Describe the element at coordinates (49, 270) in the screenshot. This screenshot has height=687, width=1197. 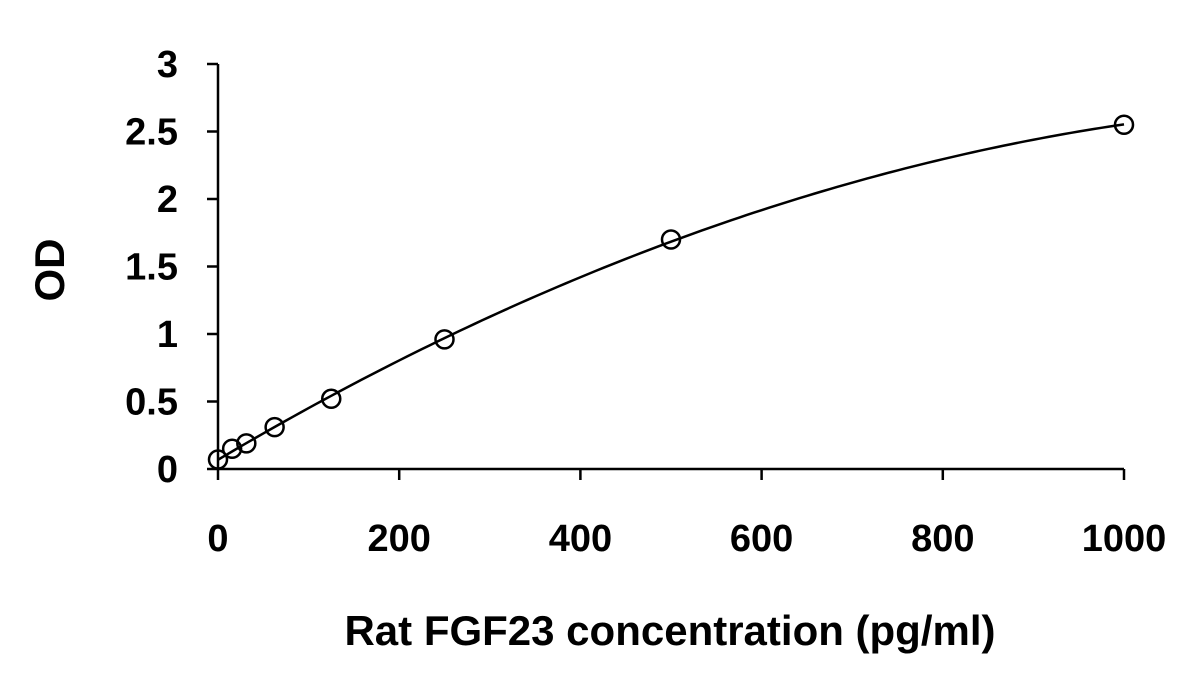
I see `y-axis-title: OD` at that location.